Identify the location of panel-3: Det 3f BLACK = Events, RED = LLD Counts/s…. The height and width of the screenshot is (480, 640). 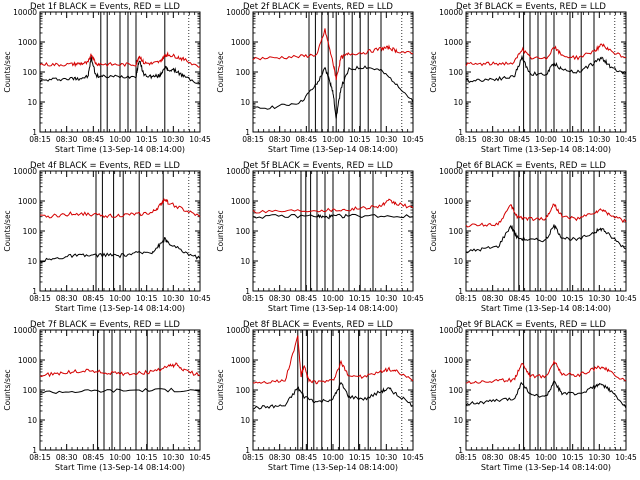
(533, 78).